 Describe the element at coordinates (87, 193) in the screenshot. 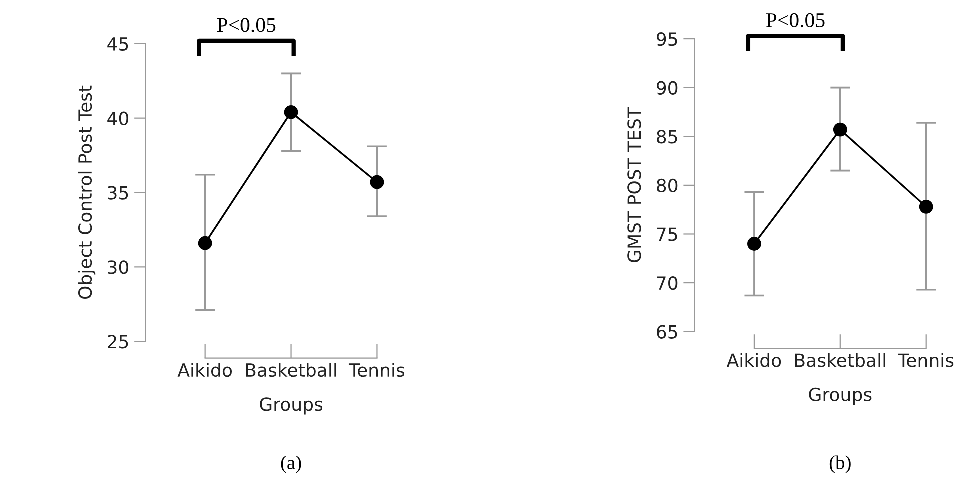

I see `y-axis-title: Object Control Post Test` at that location.